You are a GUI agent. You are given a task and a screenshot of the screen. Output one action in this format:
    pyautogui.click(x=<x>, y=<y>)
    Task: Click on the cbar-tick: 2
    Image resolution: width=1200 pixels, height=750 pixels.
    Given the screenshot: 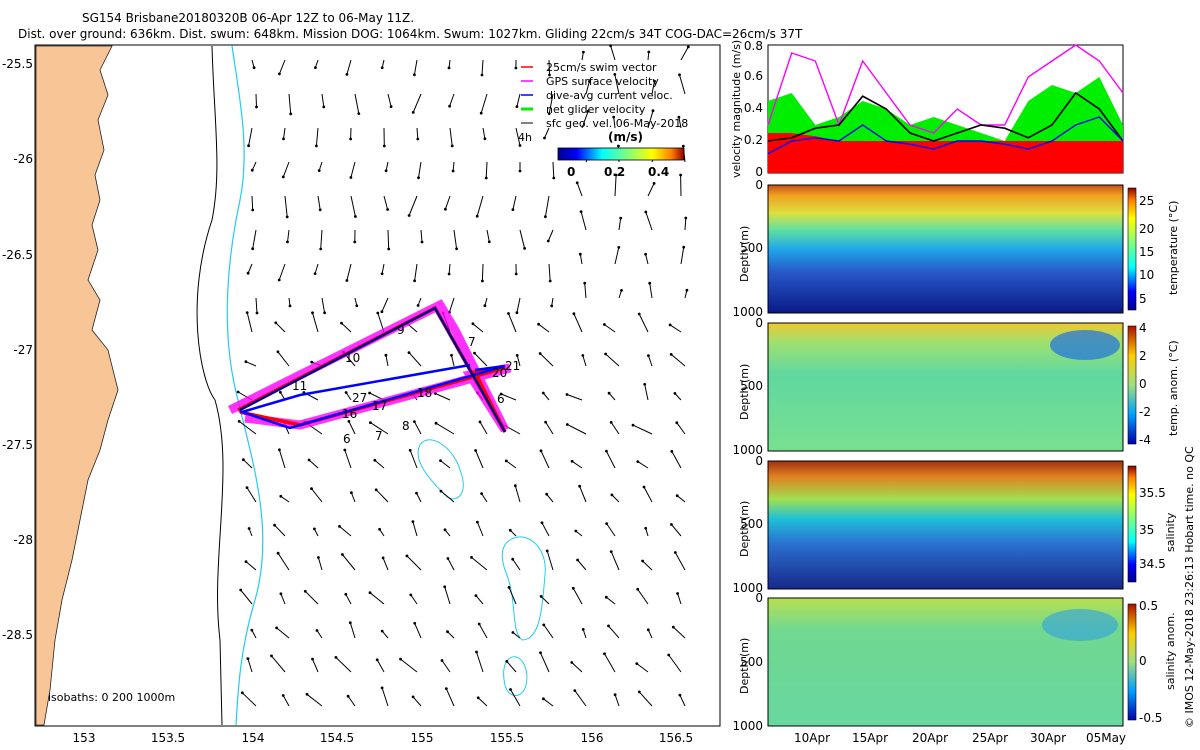 What is the action you would take?
    pyautogui.click(x=1143, y=356)
    